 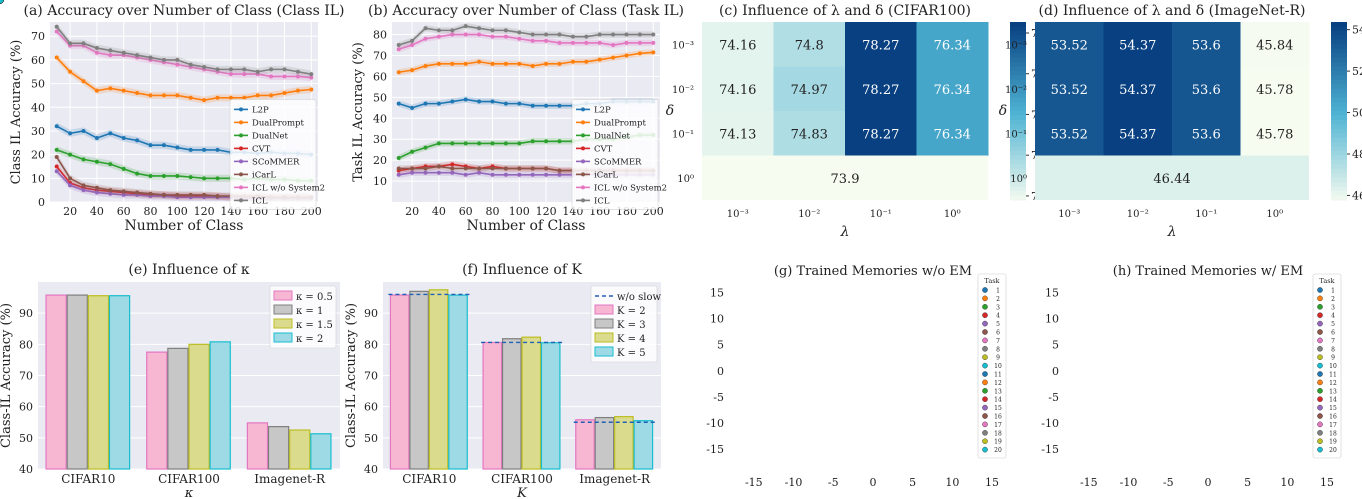 What do you see at coordinates (1333, 316) in the screenshot?
I see `legend-label: 4` at bounding box center [1333, 316].